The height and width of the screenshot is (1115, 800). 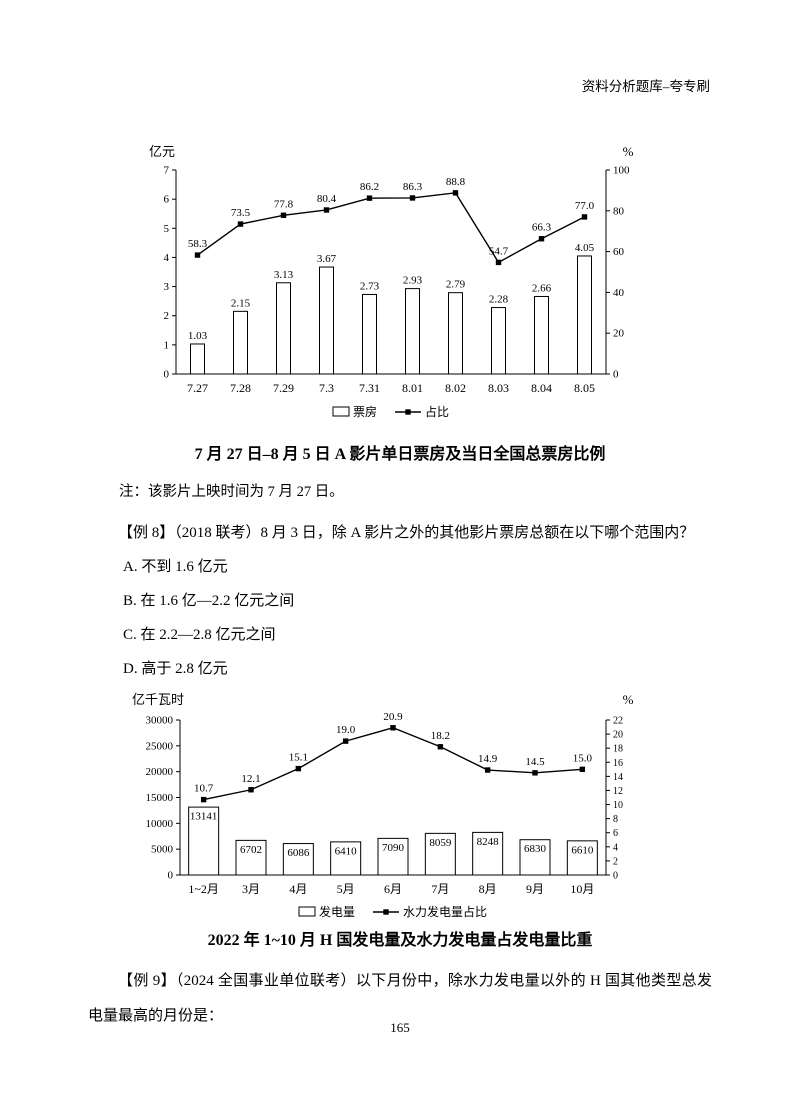 I want to click on bar-label: 7090, so click(x=393, y=848).